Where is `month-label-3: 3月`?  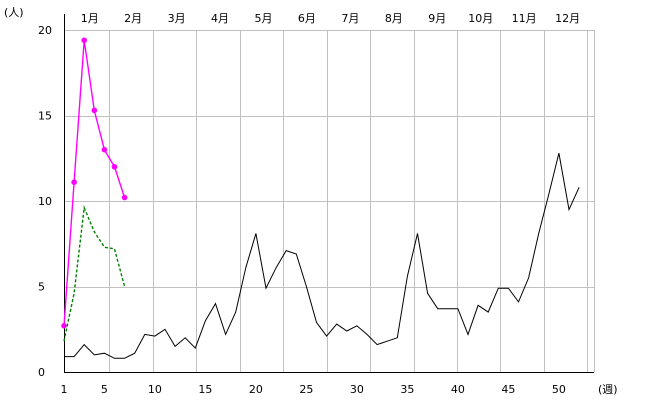 month-label-3: 3月 is located at coordinates (177, 18).